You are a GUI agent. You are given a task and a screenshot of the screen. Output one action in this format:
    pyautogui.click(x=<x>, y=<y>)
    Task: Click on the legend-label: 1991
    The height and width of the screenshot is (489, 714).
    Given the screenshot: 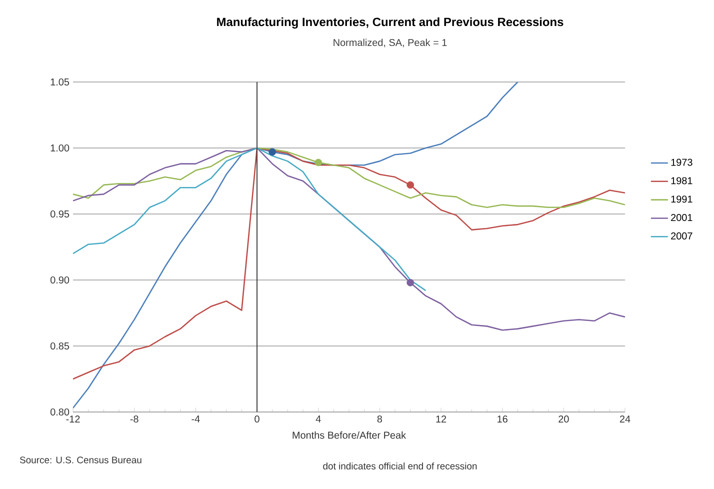 What is the action you would take?
    pyautogui.click(x=681, y=199)
    